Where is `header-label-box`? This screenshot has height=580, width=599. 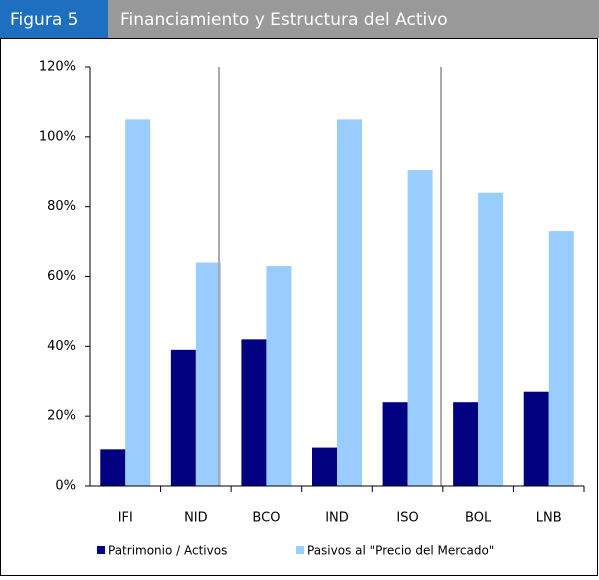
header-label-box is located at coordinates (54, 19).